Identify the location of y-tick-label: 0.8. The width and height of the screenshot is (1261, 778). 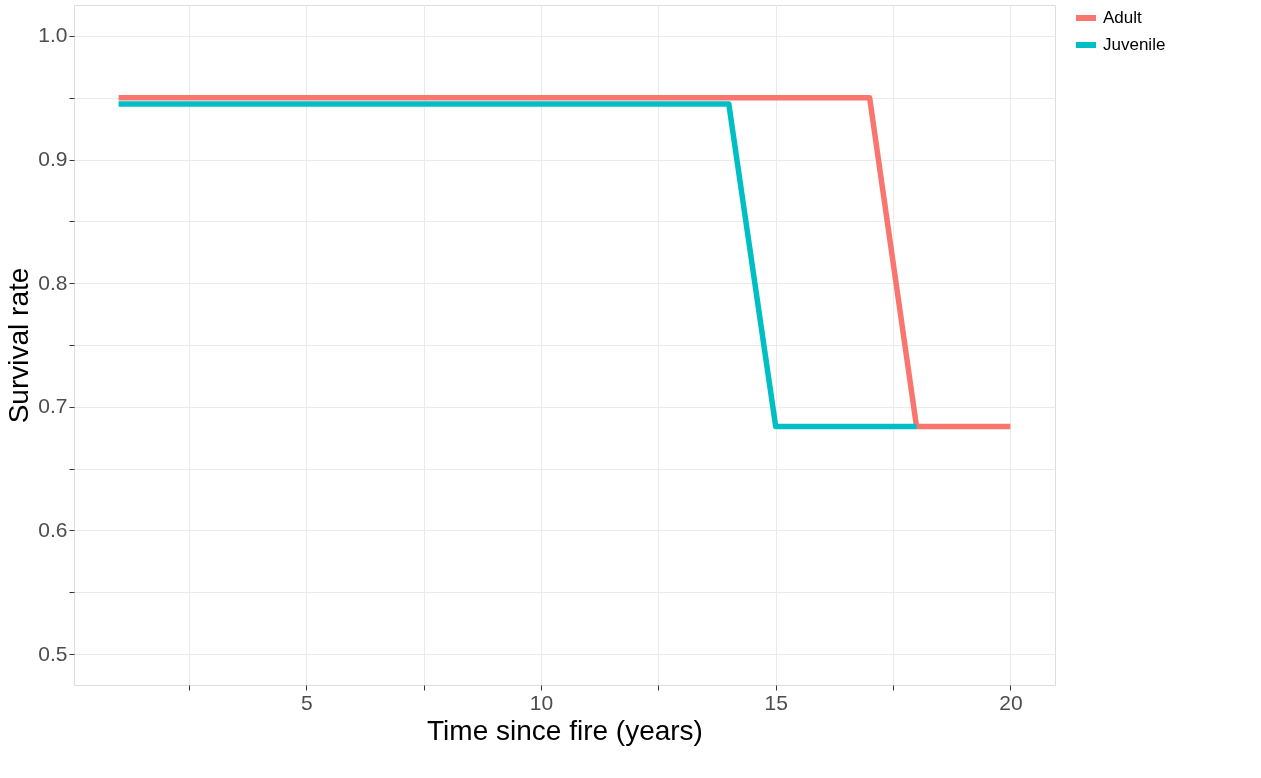
(53, 282).